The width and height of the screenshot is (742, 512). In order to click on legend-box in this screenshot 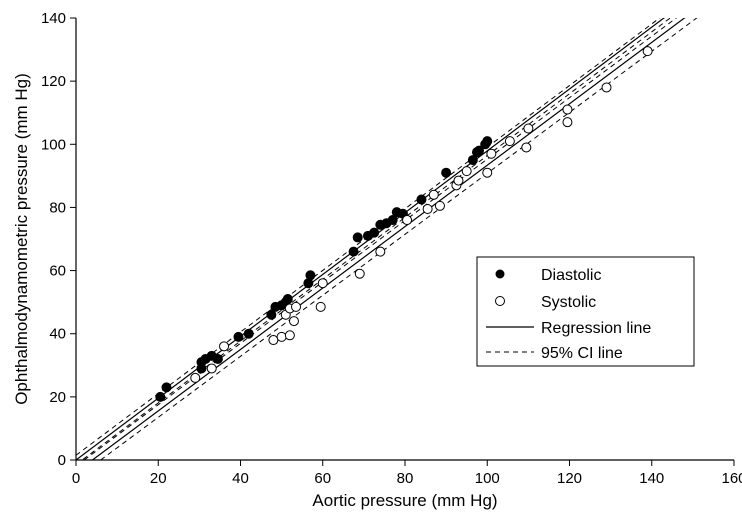, I will do `click(585, 311)`.